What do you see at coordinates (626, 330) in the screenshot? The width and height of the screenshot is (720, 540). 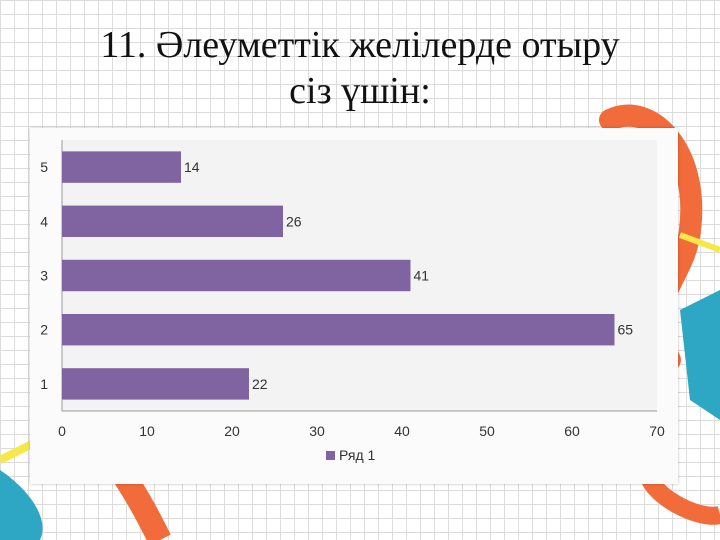 I see `data-label-2: 65` at bounding box center [626, 330].